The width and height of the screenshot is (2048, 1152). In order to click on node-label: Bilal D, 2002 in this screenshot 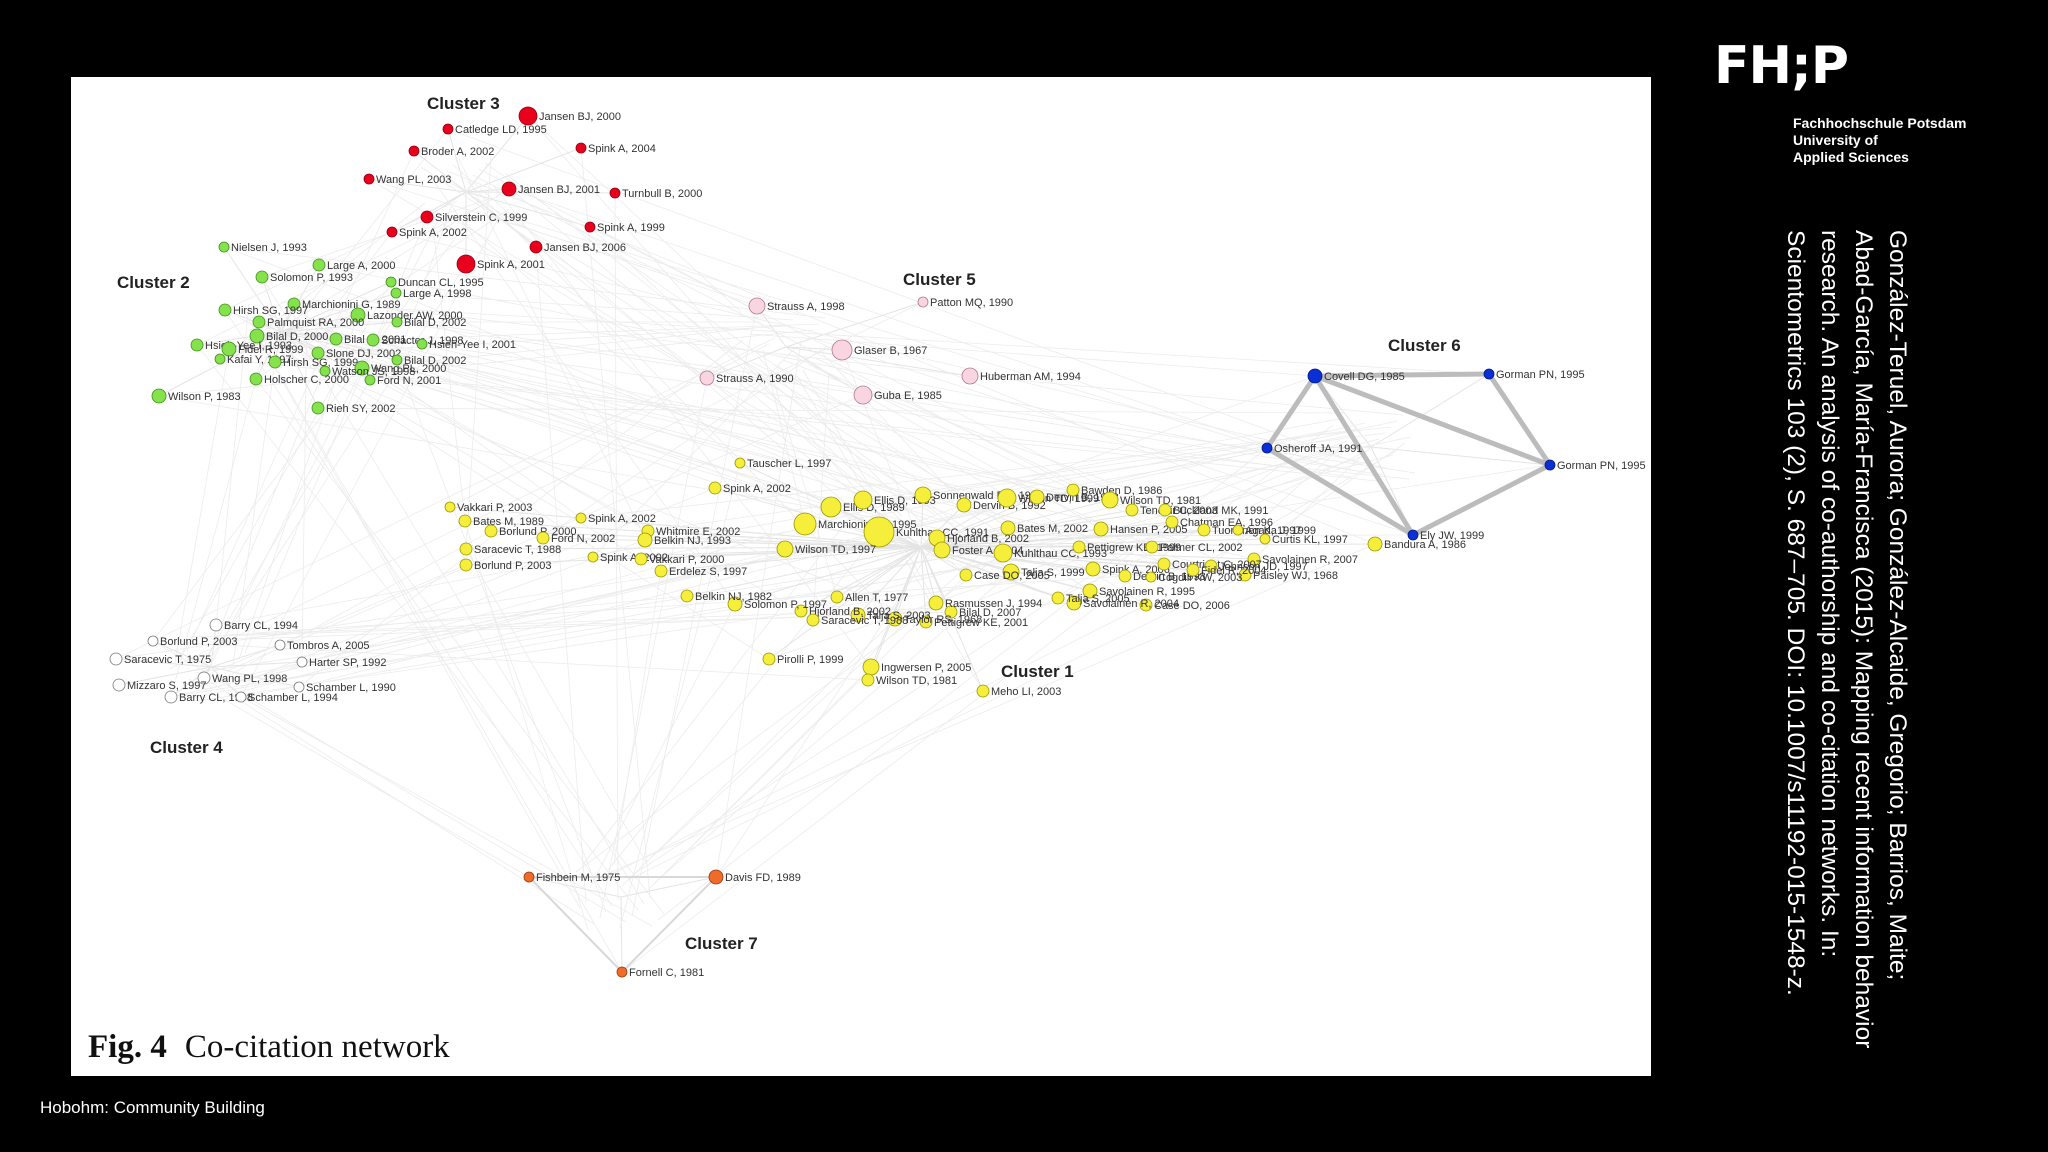, I will do `click(435, 361)`.